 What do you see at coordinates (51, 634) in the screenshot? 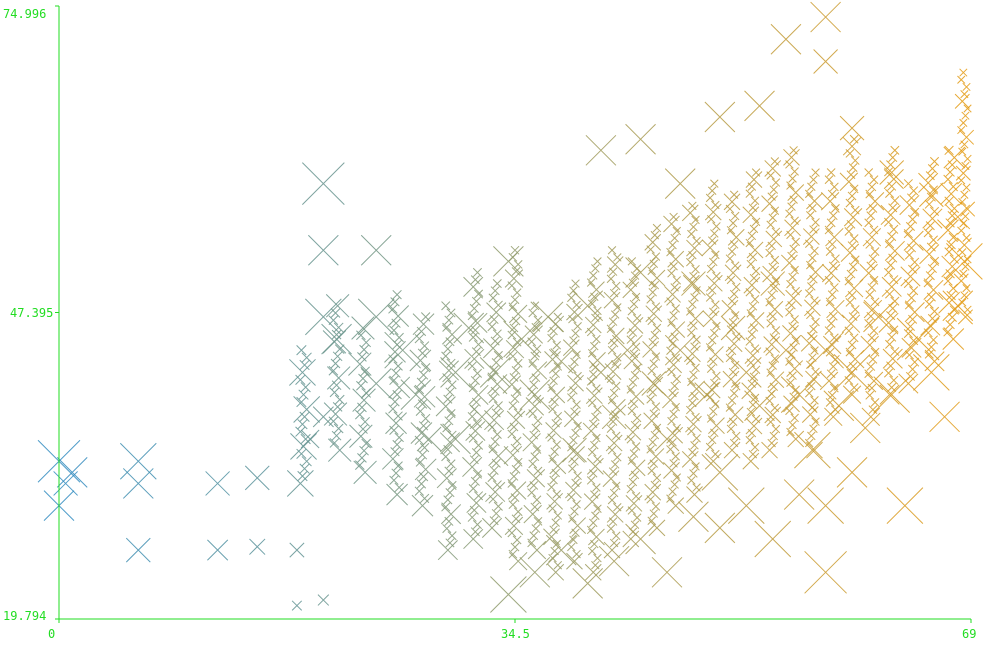
I see `x-tick-label-start: 0` at bounding box center [51, 634].